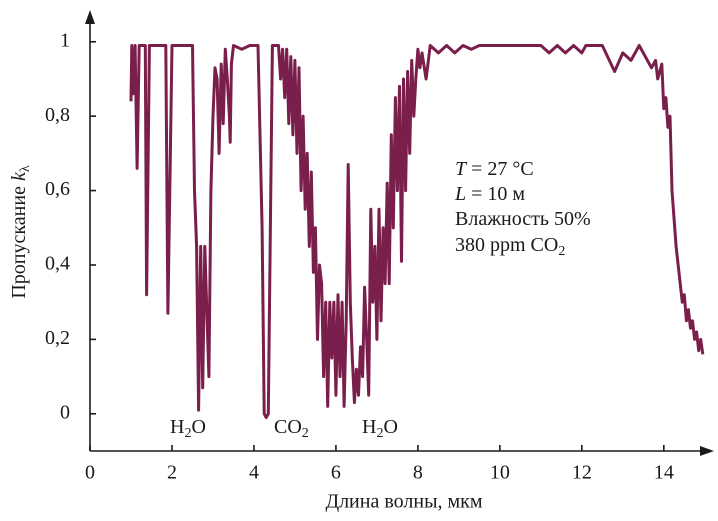 This screenshot has width=718, height=521. What do you see at coordinates (500, 169) in the screenshot?
I see `annotation-part: = 27 °C` at bounding box center [500, 169].